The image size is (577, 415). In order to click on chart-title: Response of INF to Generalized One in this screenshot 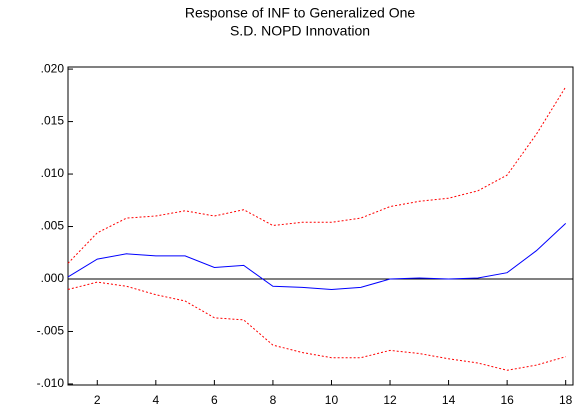, I will do `click(300, 13)`.